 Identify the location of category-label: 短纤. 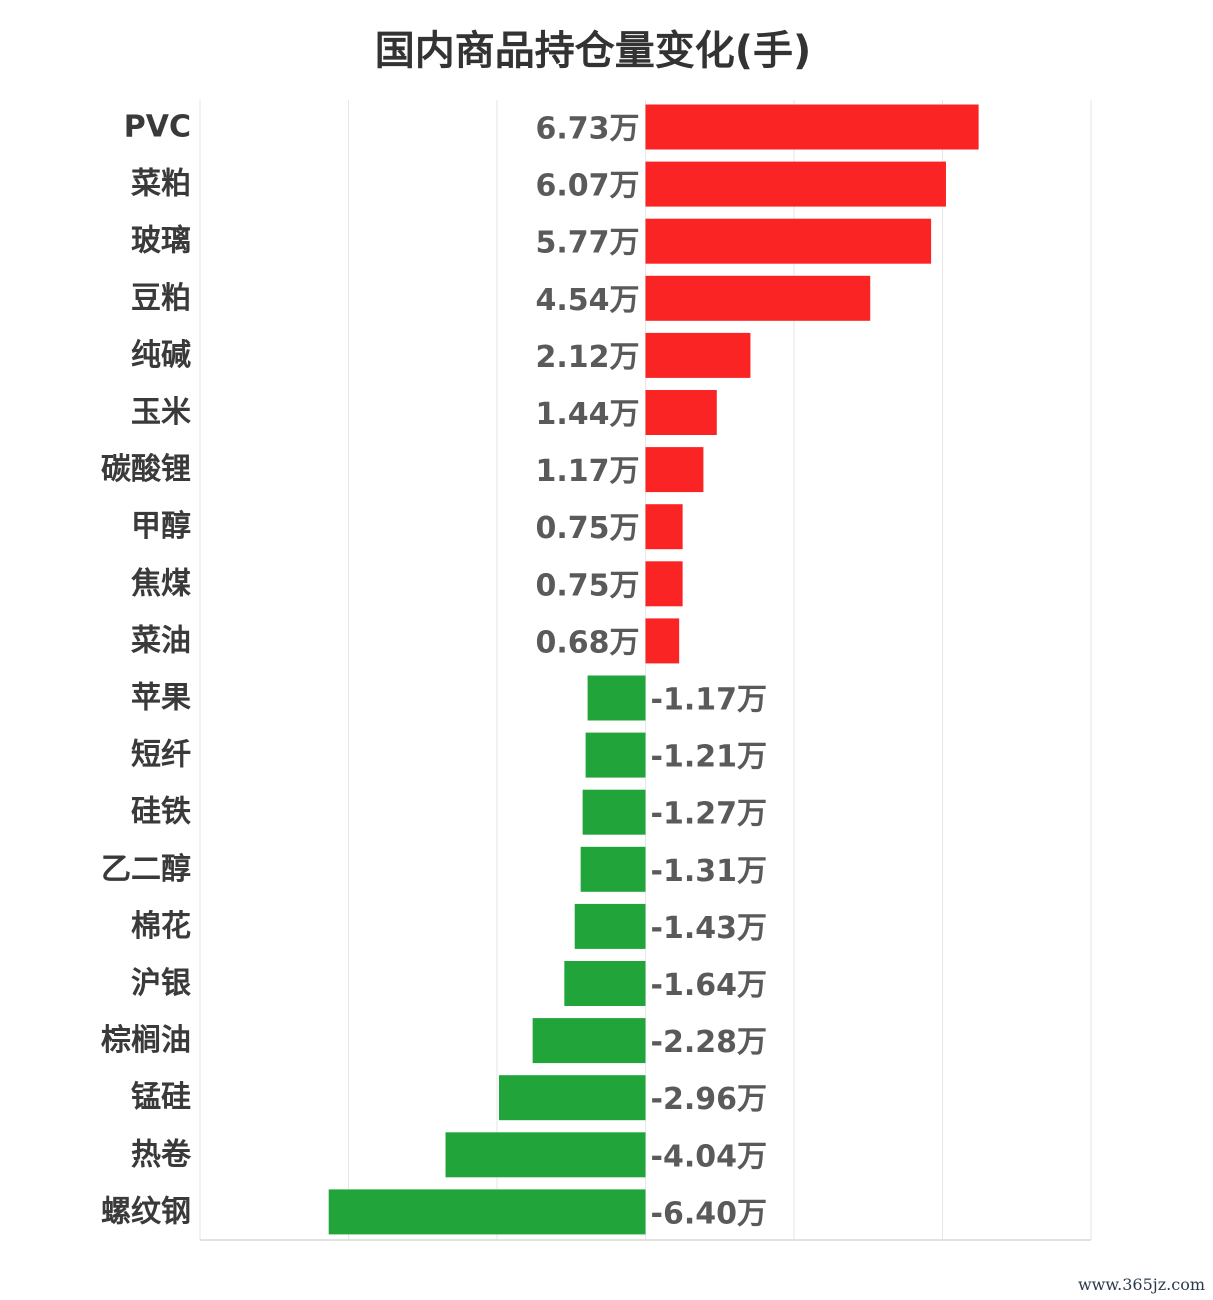
(161, 755).